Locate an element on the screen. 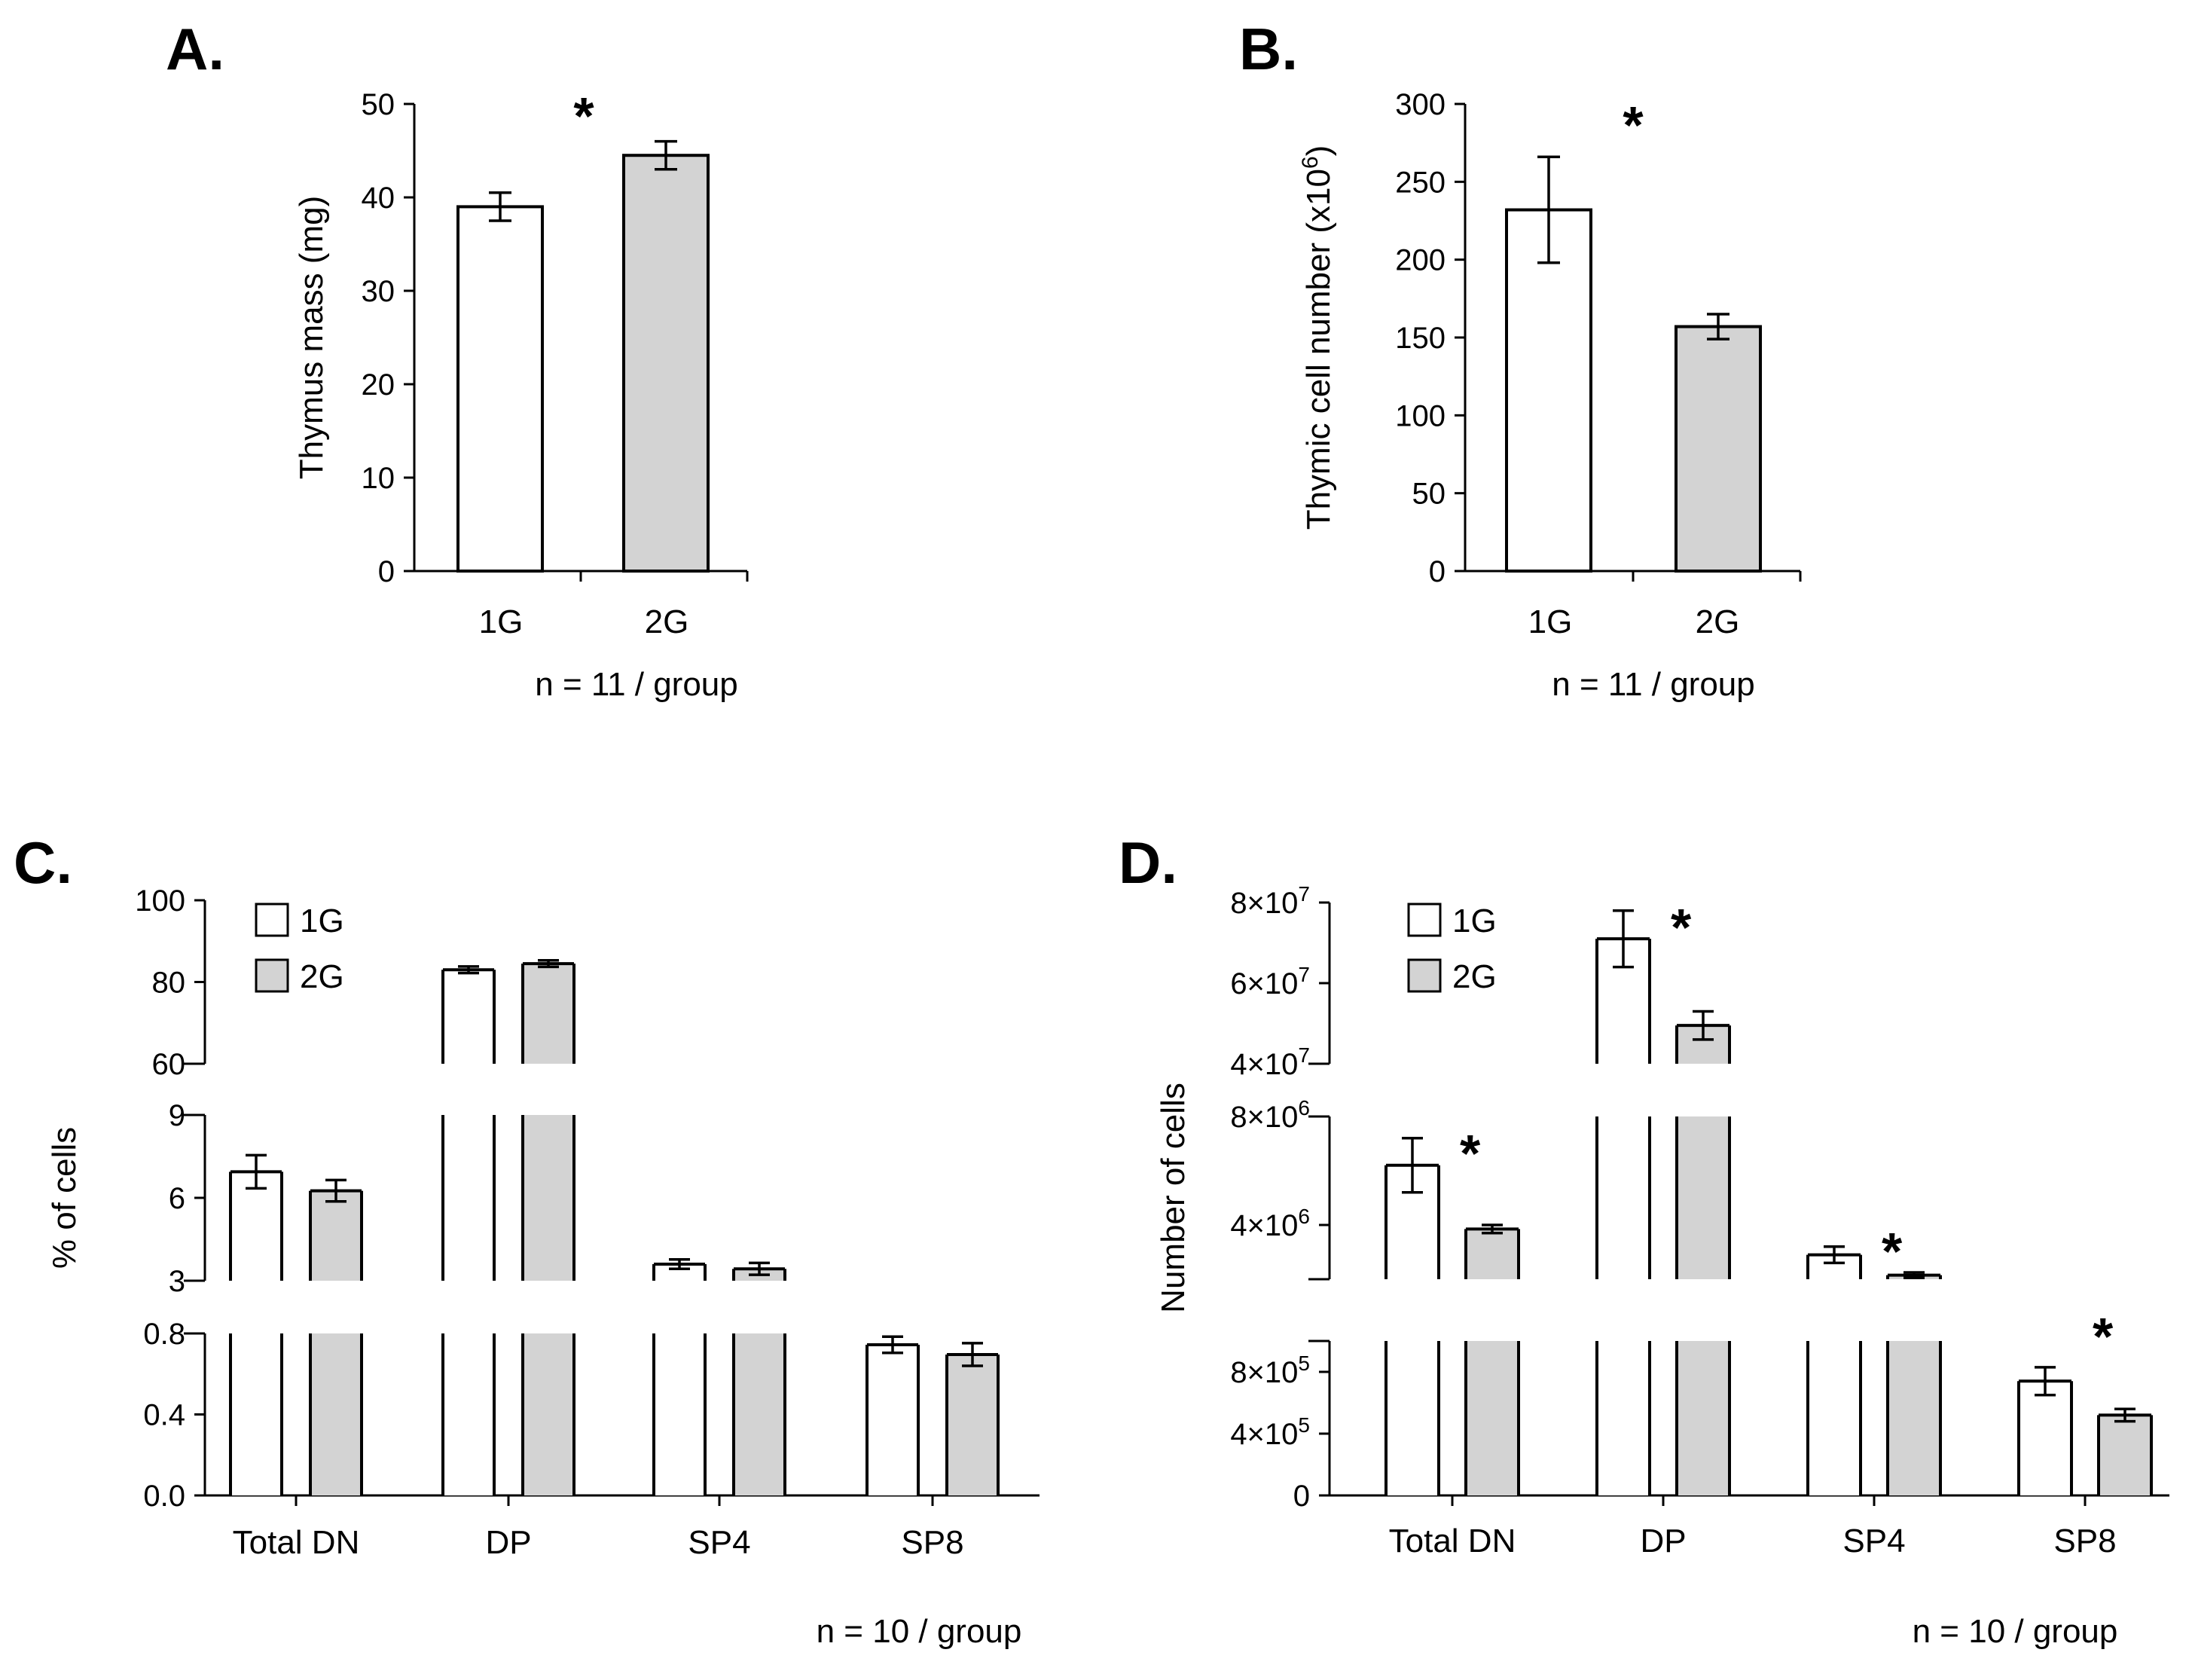 This screenshot has height=1680, width=2192. panel-a-n-note: n = 11 / group is located at coordinates (636, 684).